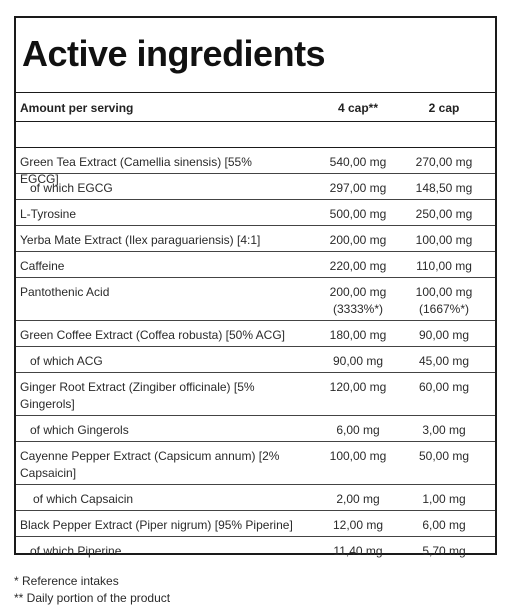 The height and width of the screenshot is (608, 512). What do you see at coordinates (358, 240) in the screenshot?
I see `amount-4-cap: 200,00 mg` at bounding box center [358, 240].